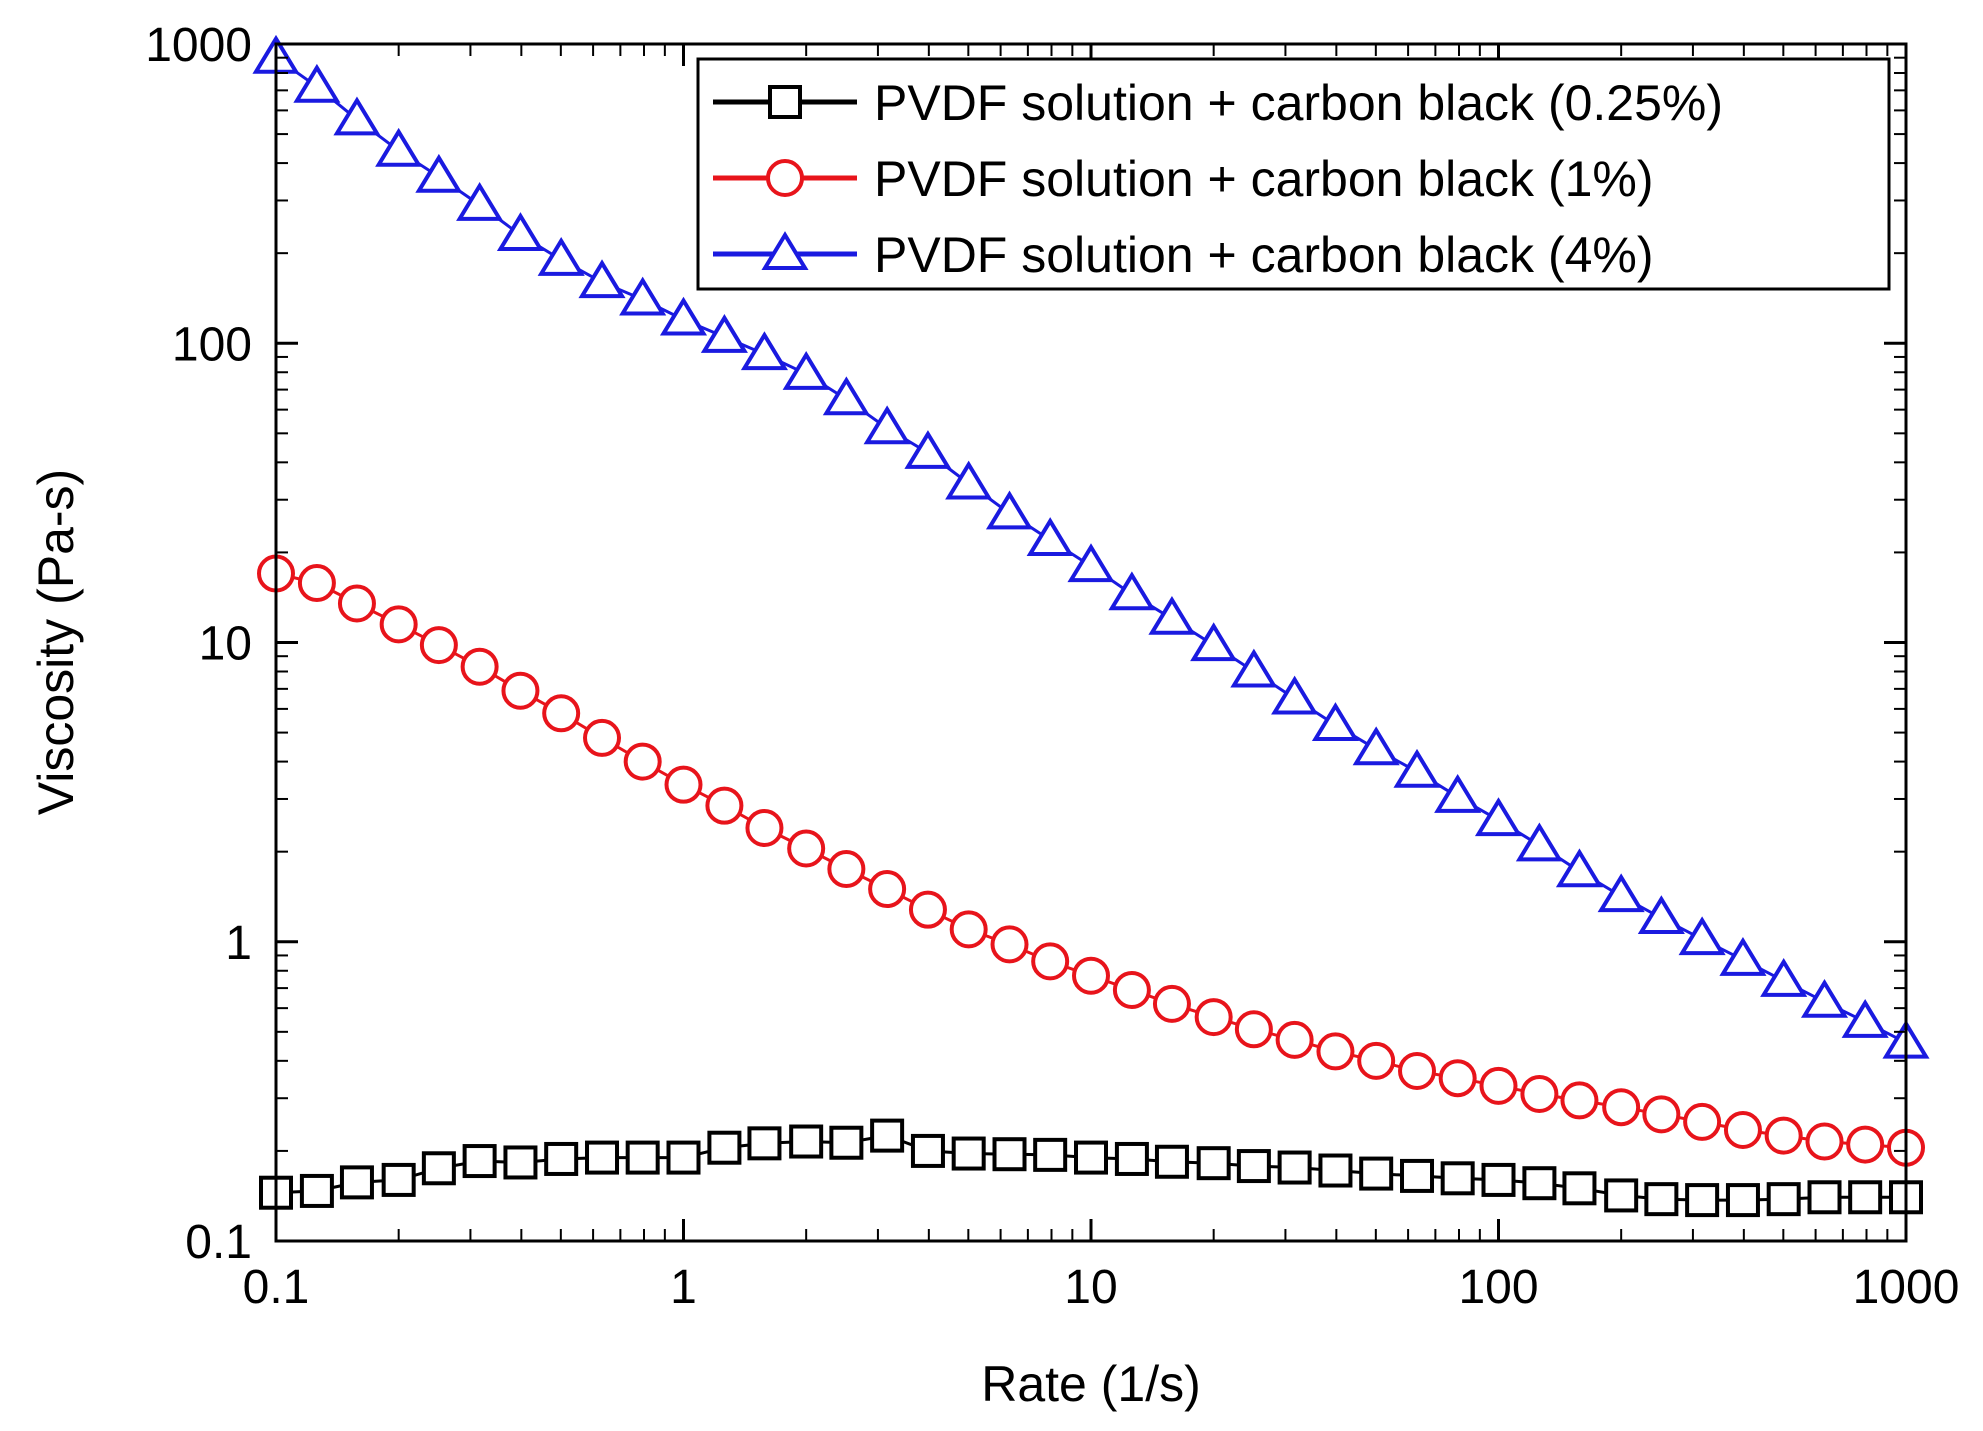 The image size is (1983, 1431). I want to click on y-tick-label: 1, so click(238, 943).